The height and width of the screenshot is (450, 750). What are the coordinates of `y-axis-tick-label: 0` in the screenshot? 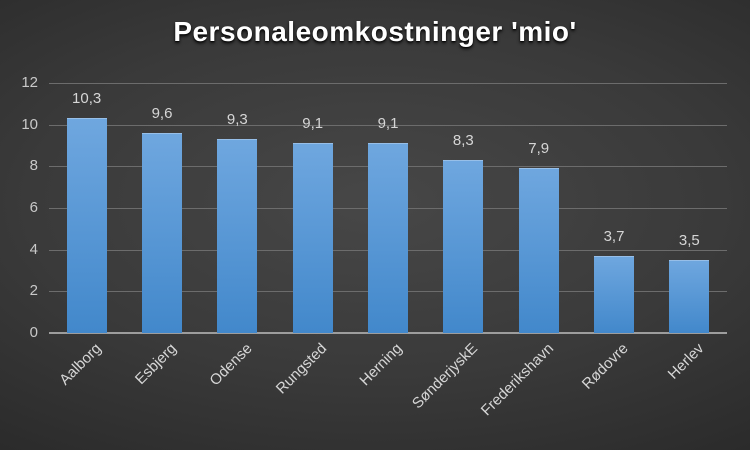 It's located at (33, 332).